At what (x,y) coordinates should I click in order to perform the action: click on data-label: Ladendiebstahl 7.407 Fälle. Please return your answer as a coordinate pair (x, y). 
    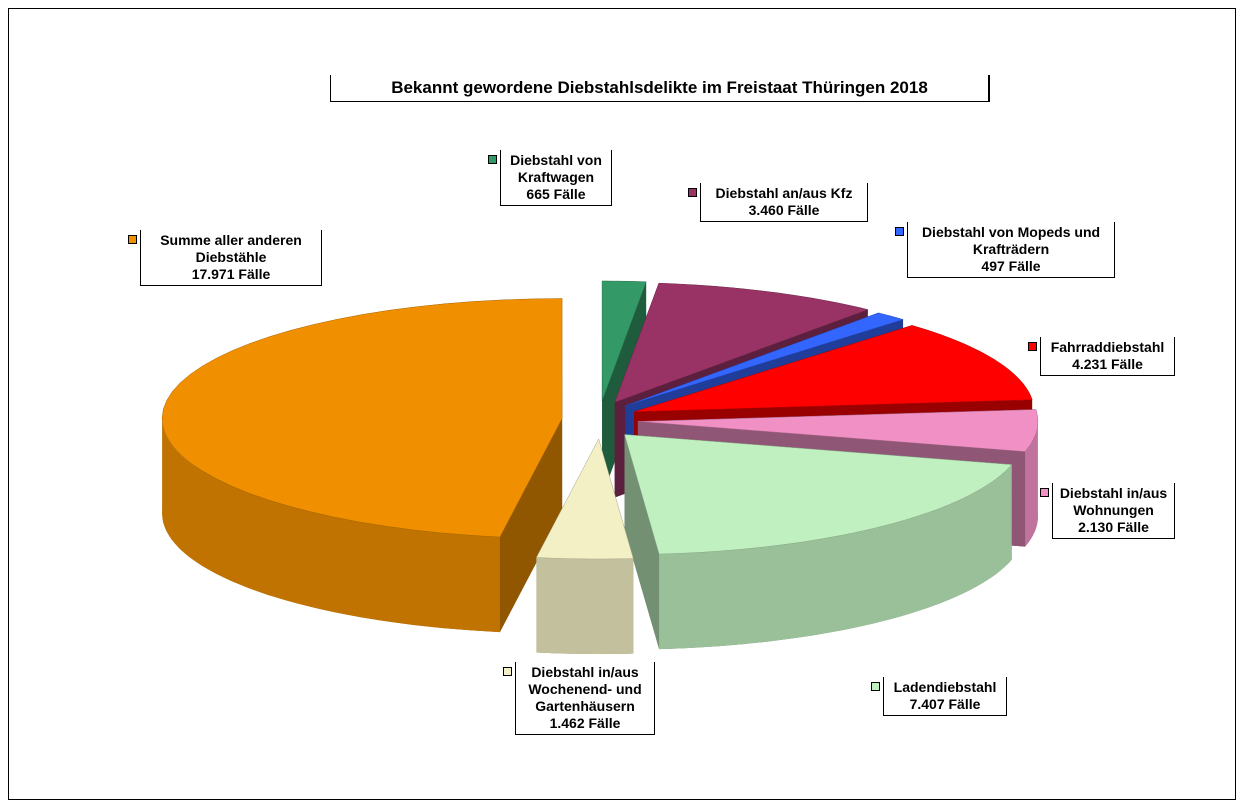
    Looking at the image, I should click on (945, 696).